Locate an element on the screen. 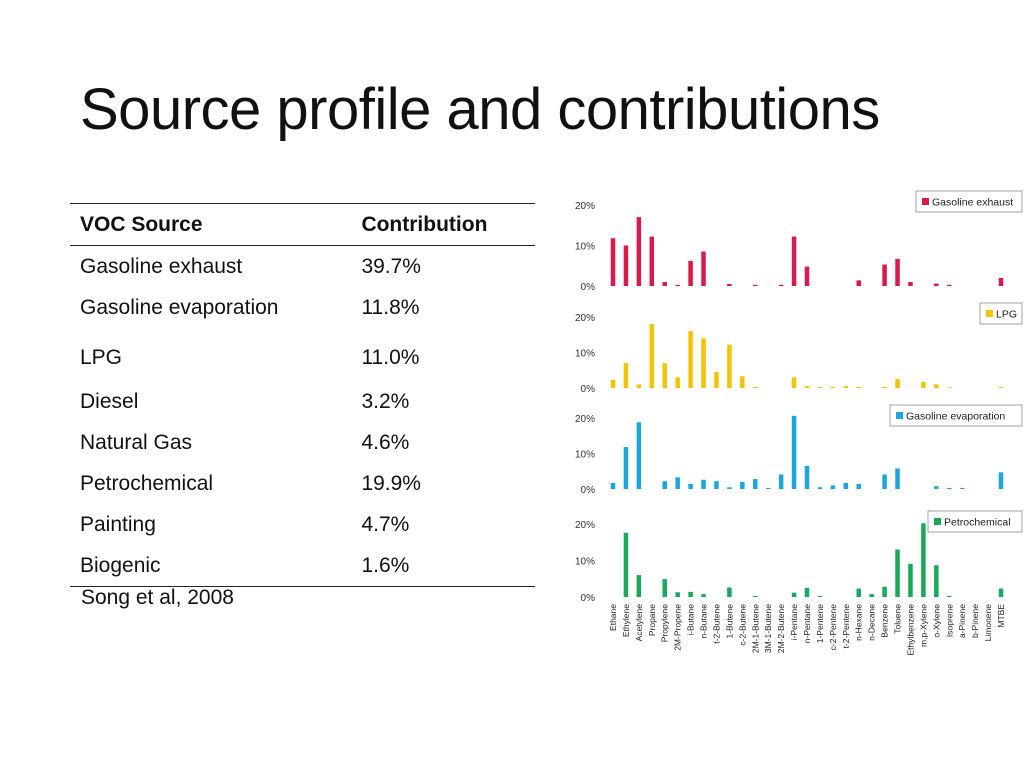  contribution-cell: 11.0% is located at coordinates (390, 357).